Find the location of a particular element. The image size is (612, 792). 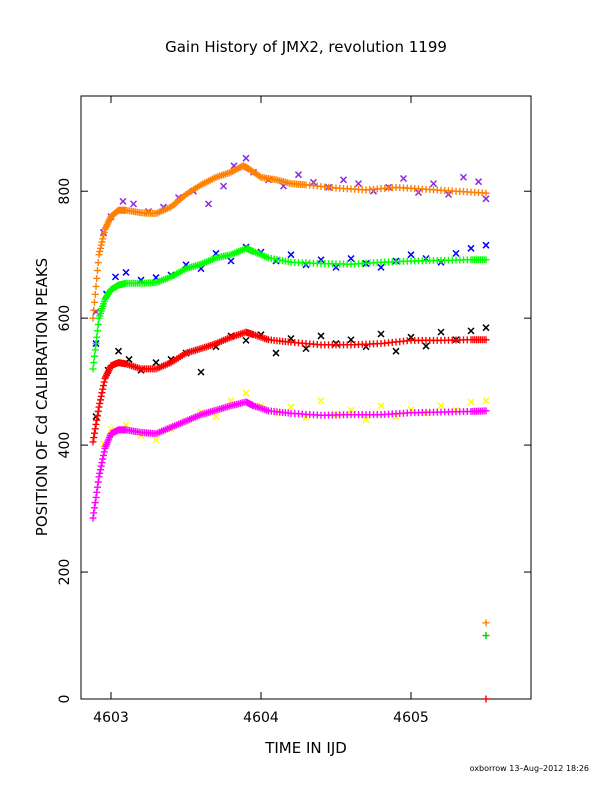

y-tick-label: 0 is located at coordinates (65, 699).